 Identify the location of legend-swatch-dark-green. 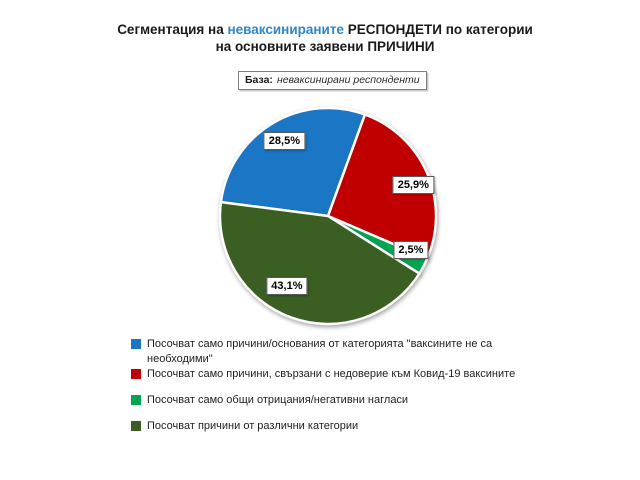
(136, 426).